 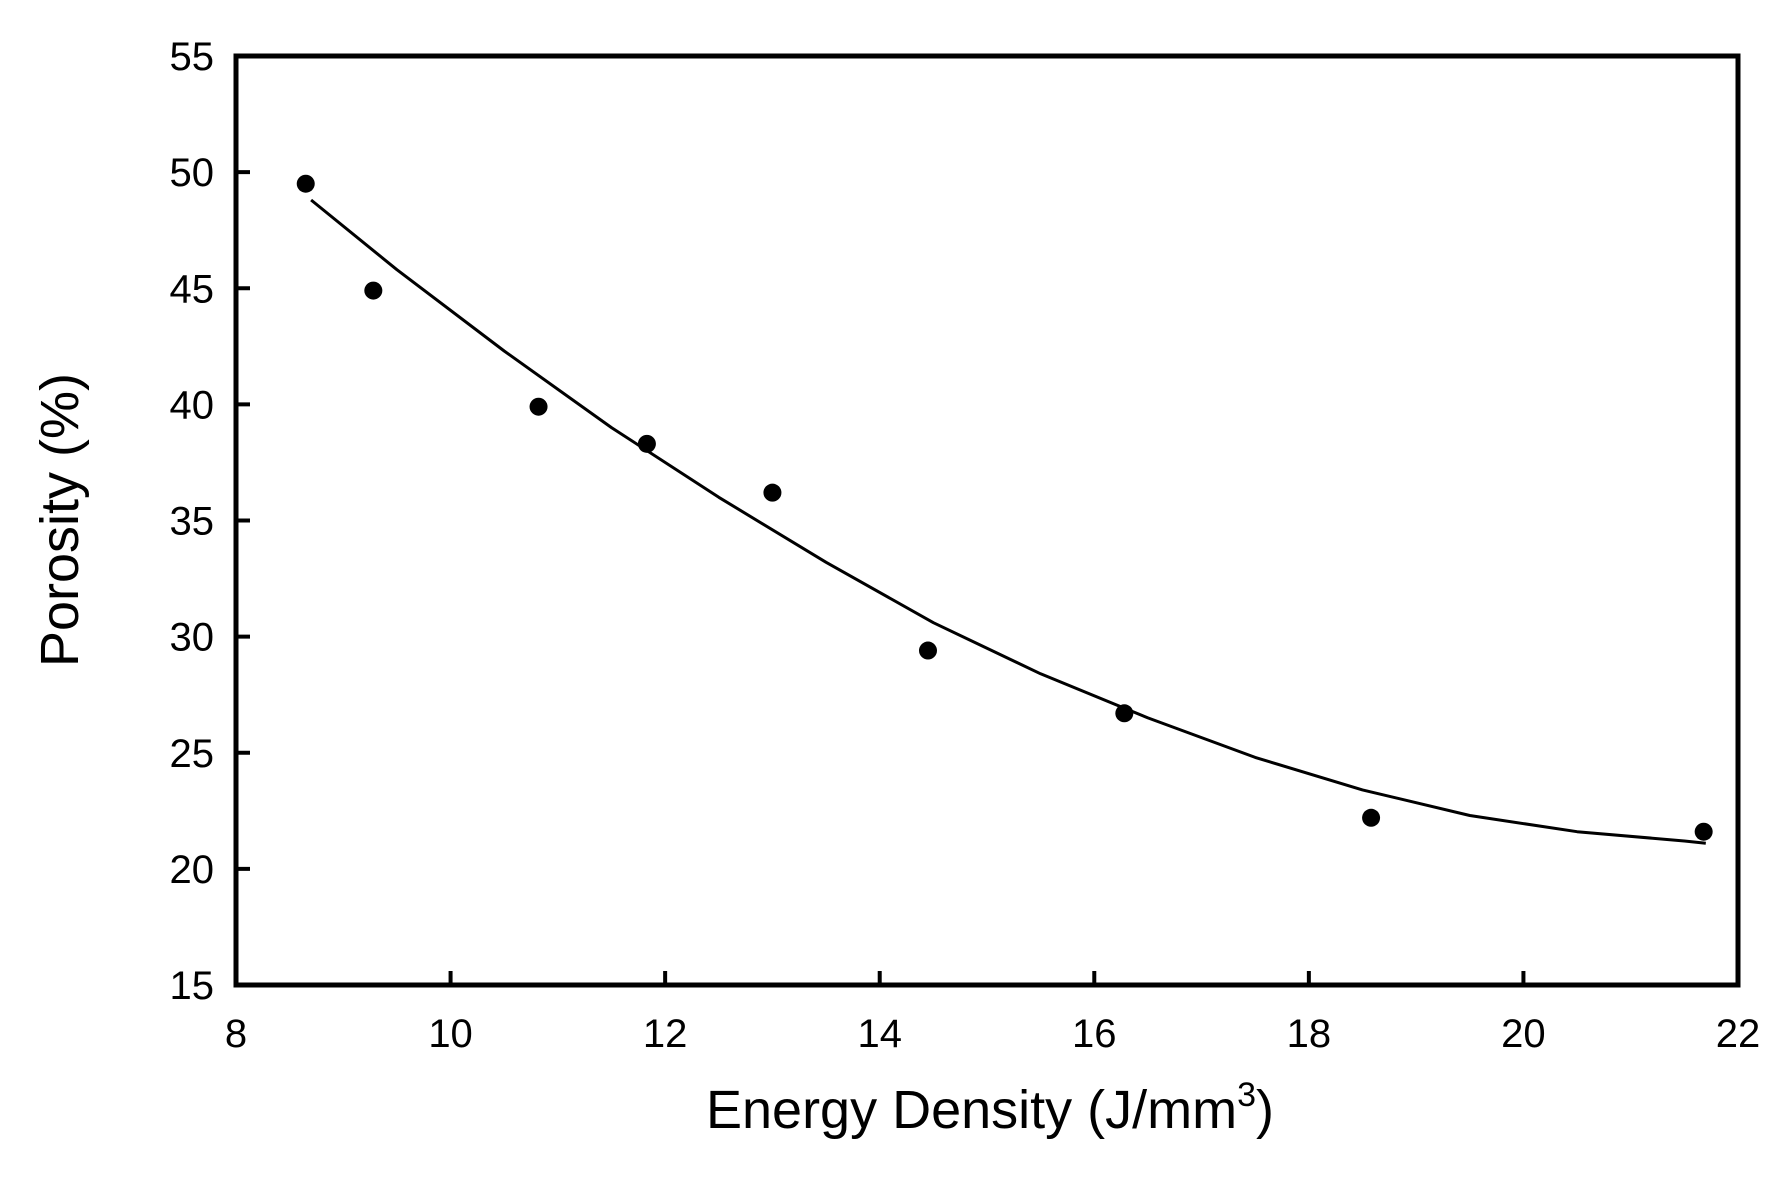 What do you see at coordinates (192, 986) in the screenshot?
I see `y-tick-label: 15` at bounding box center [192, 986].